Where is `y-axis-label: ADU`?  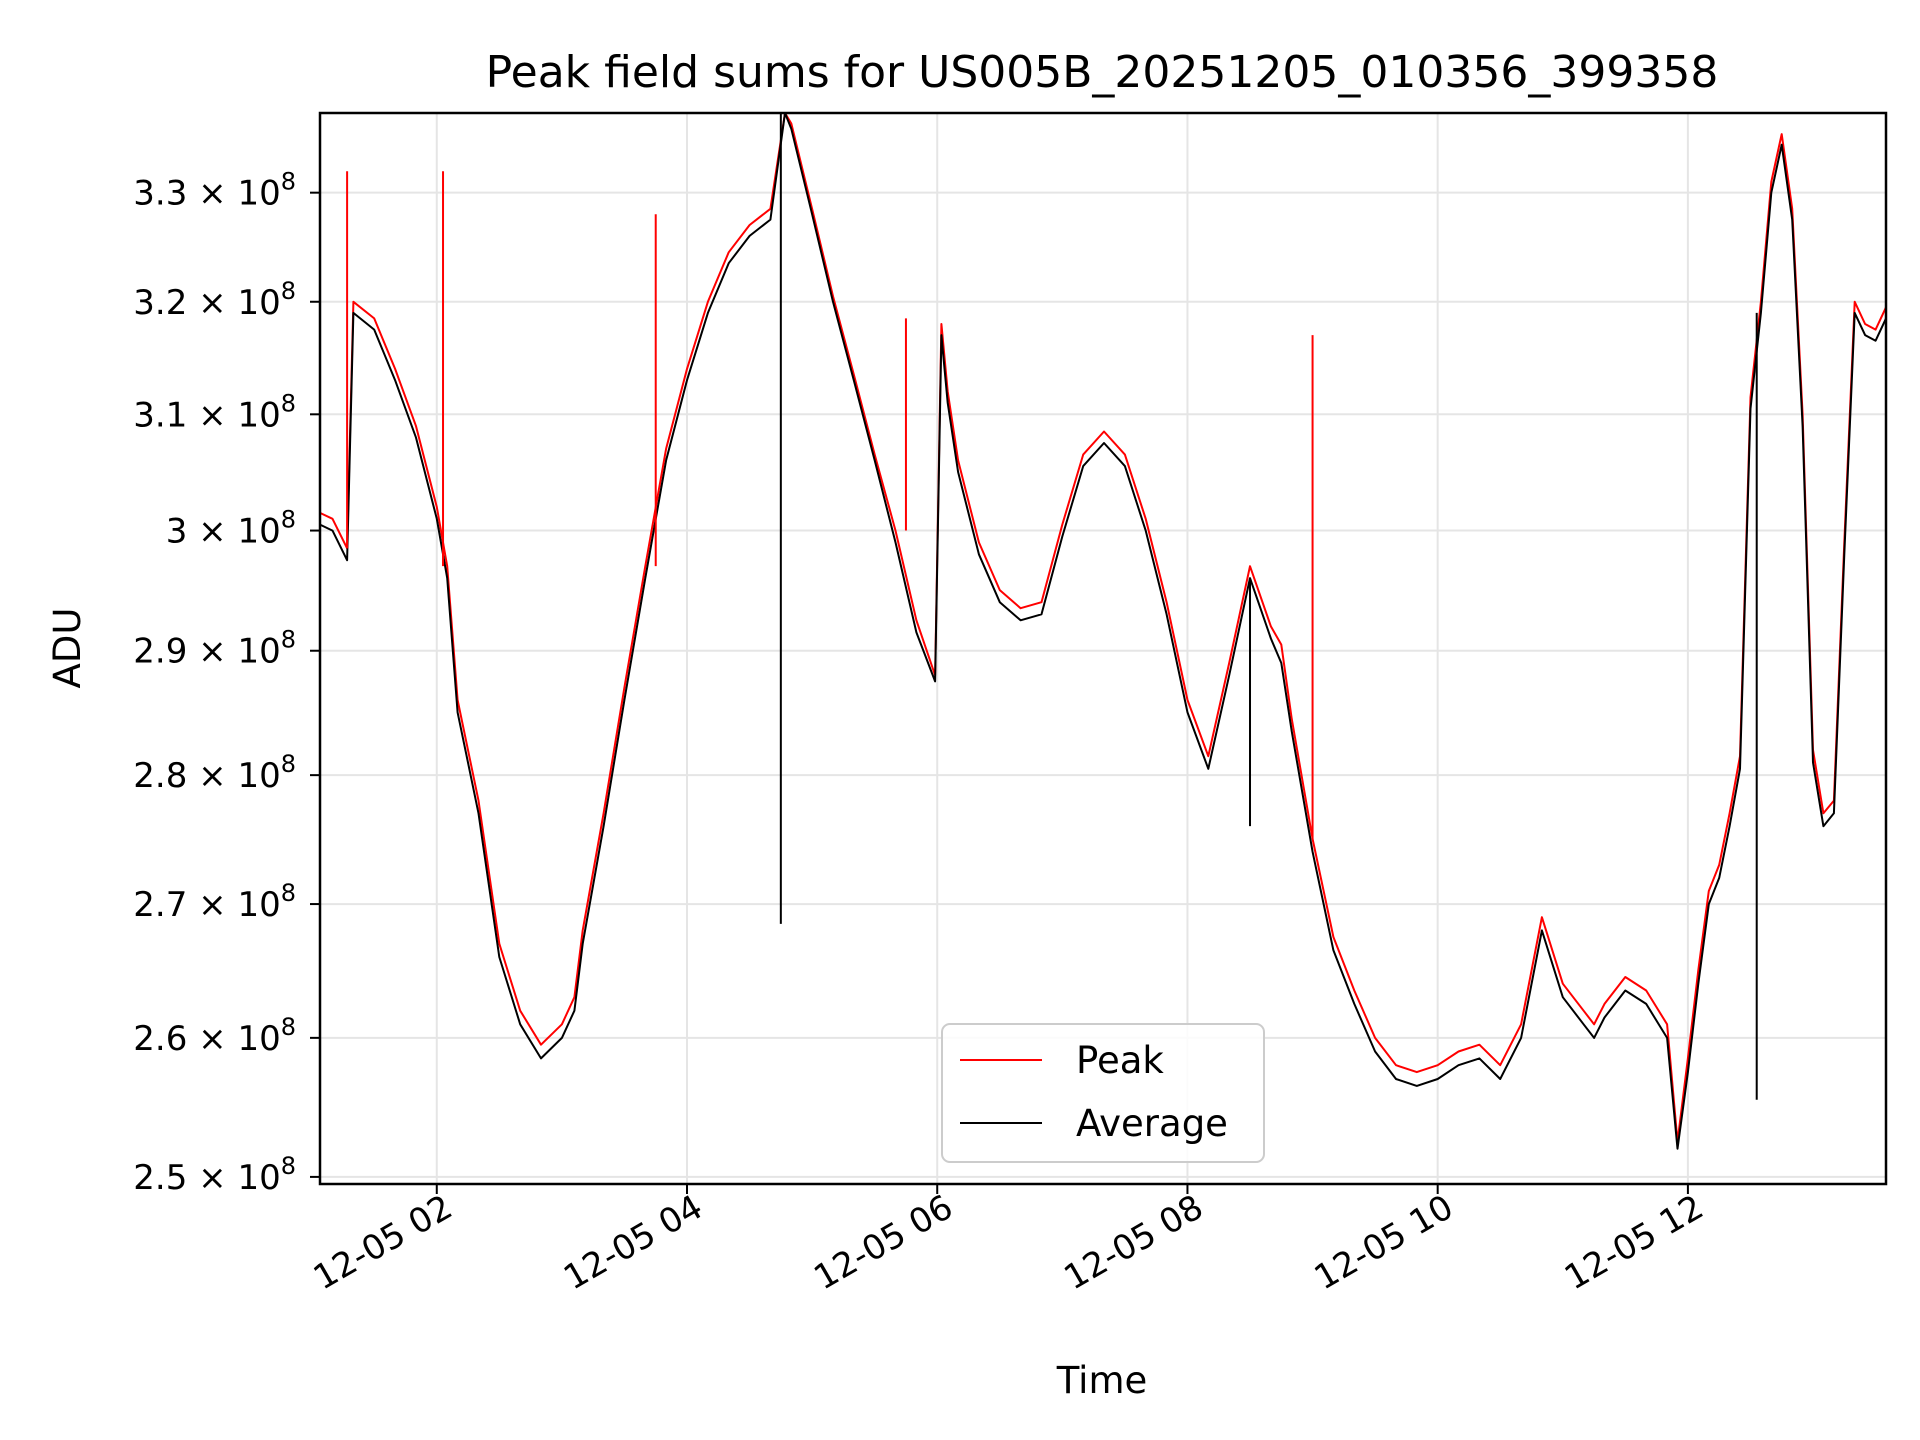
y-axis-label: ADU is located at coordinates (67, 648).